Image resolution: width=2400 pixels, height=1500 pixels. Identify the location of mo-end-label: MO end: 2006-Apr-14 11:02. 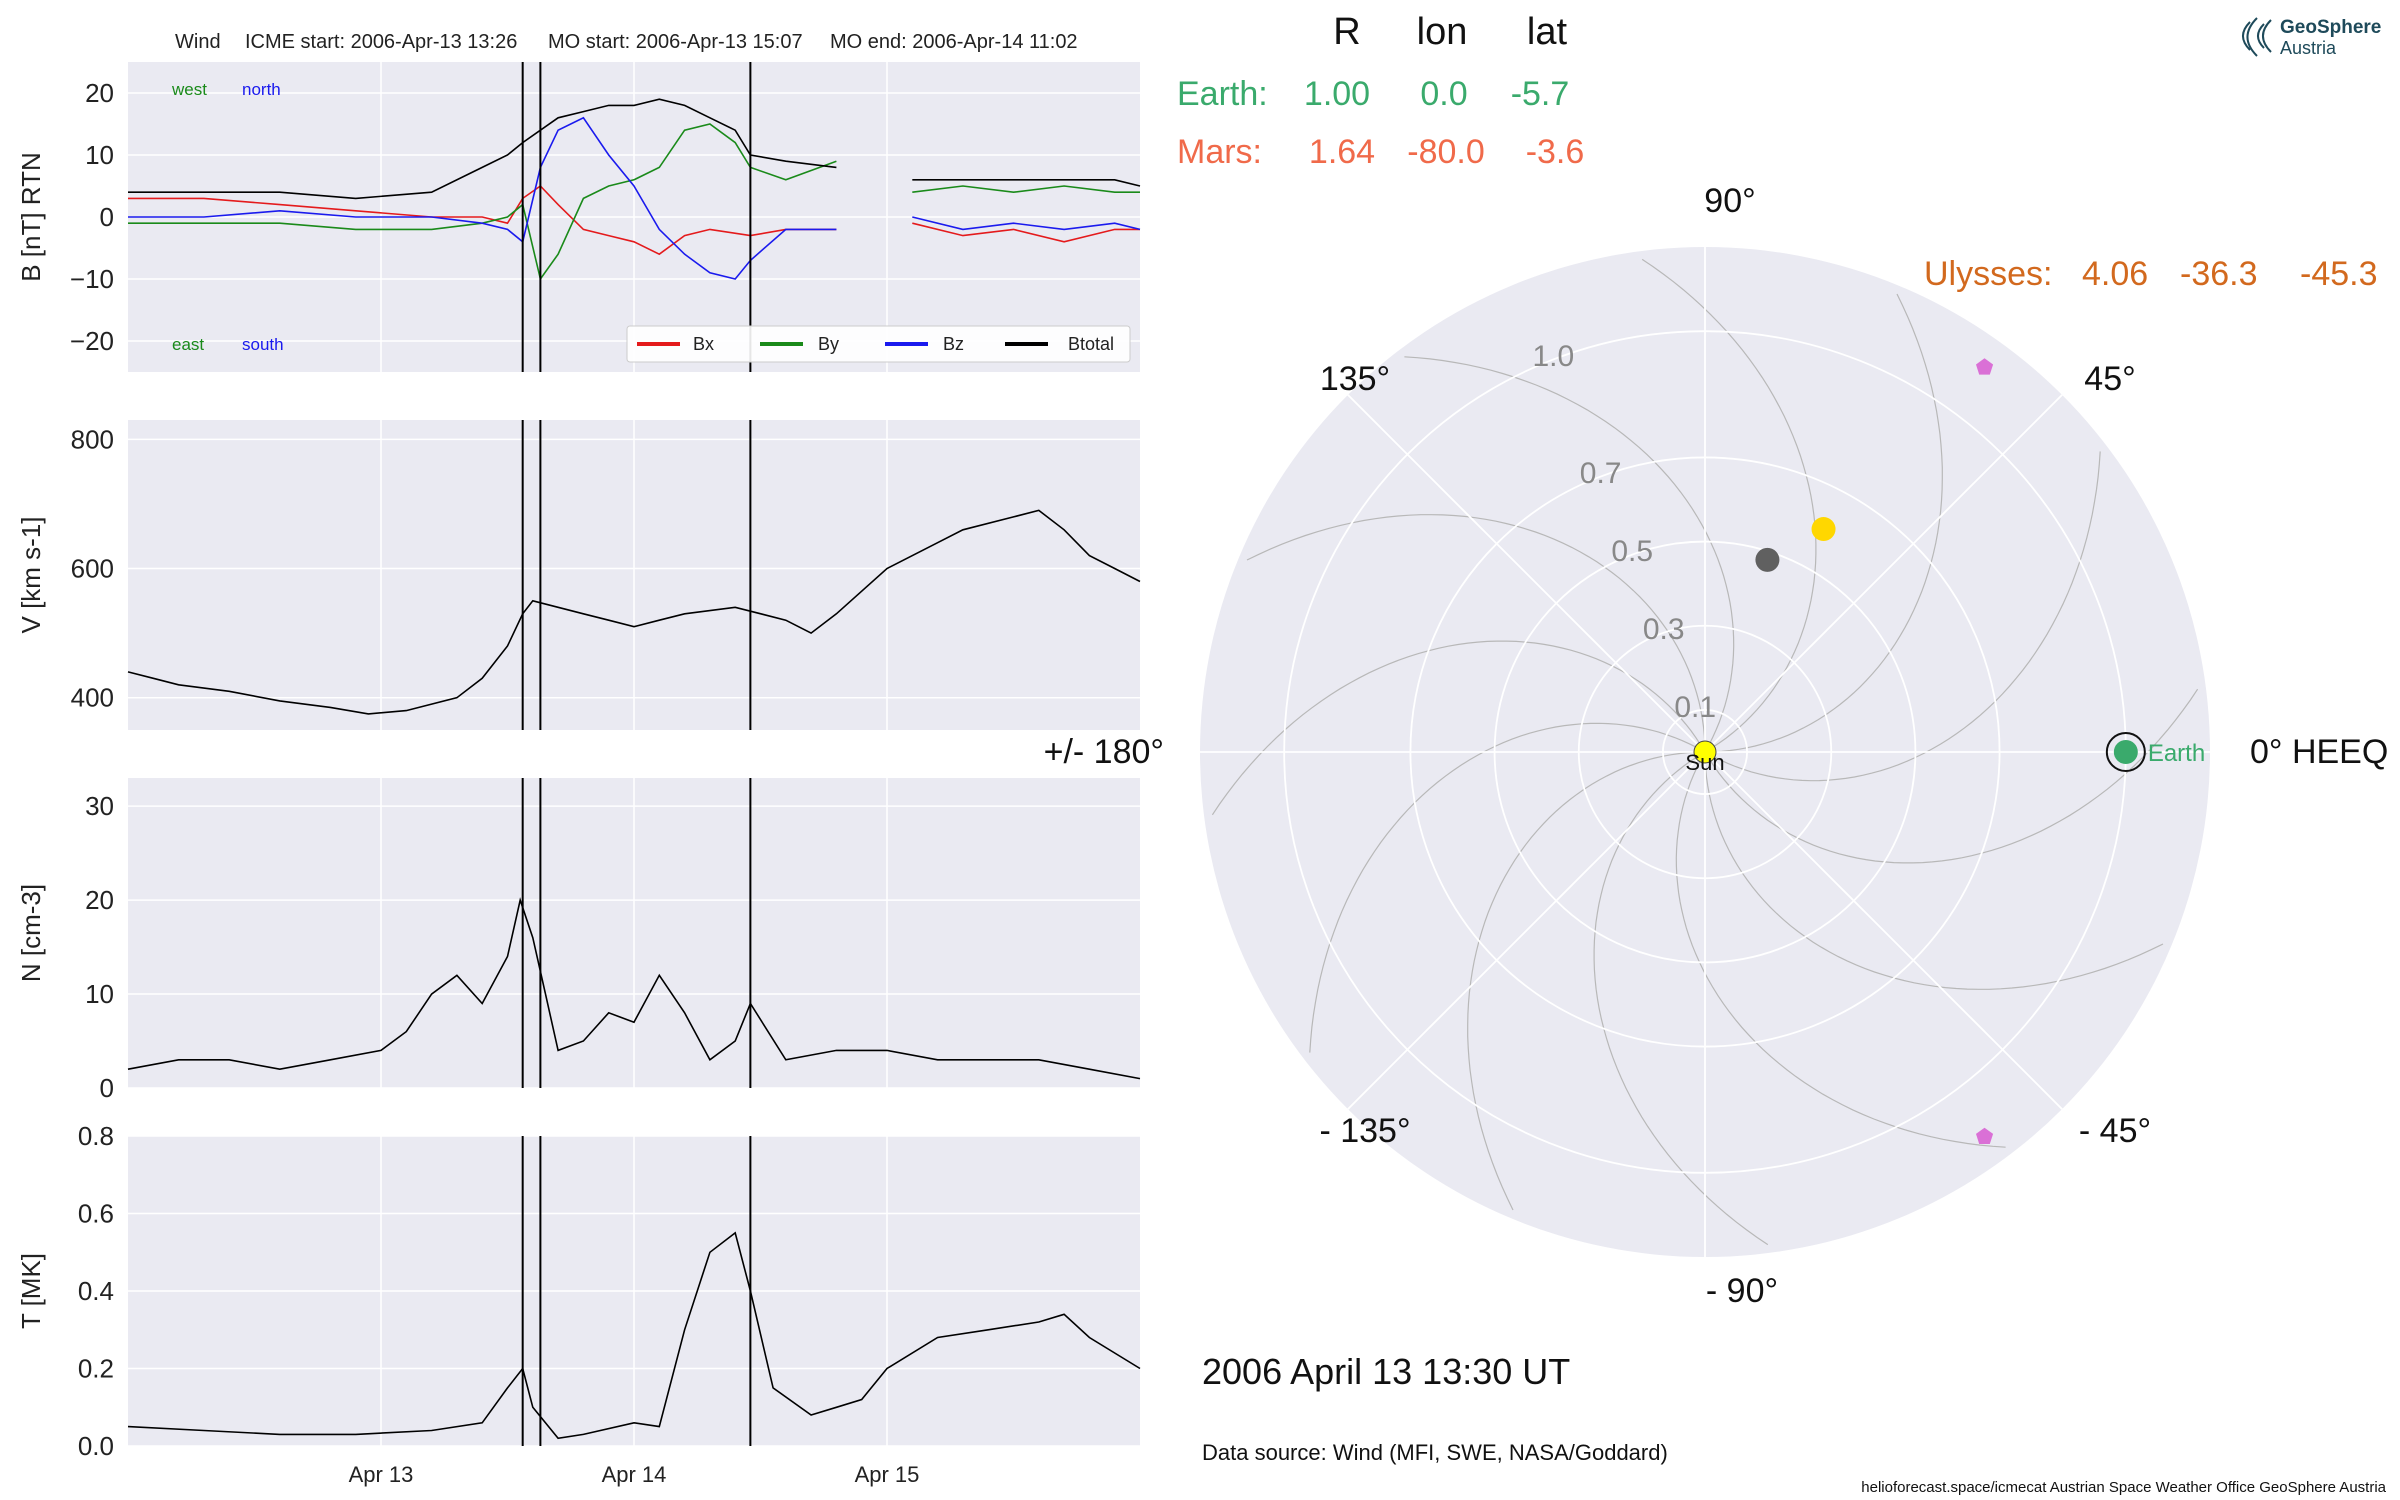
(954, 42).